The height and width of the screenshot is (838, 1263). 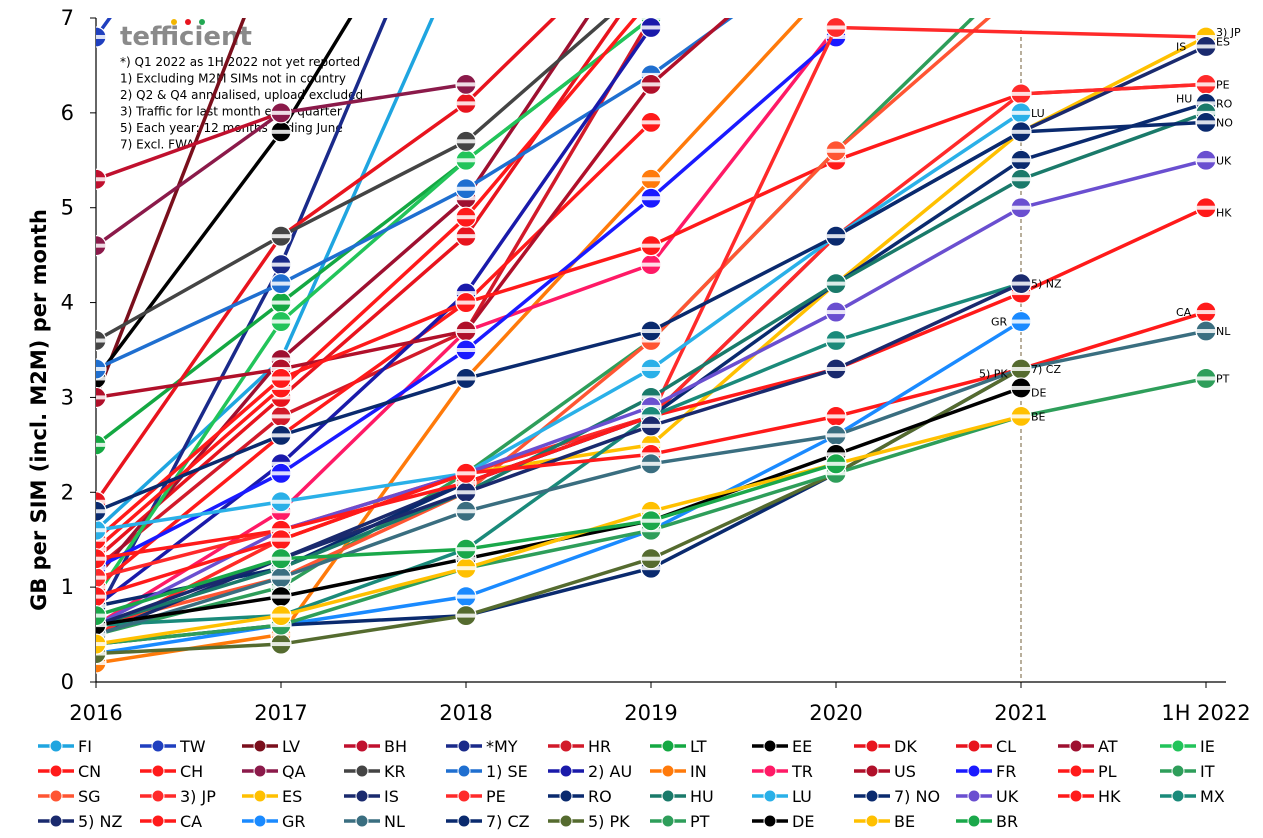 I want to click on legend-label: TW, so click(x=192, y=746).